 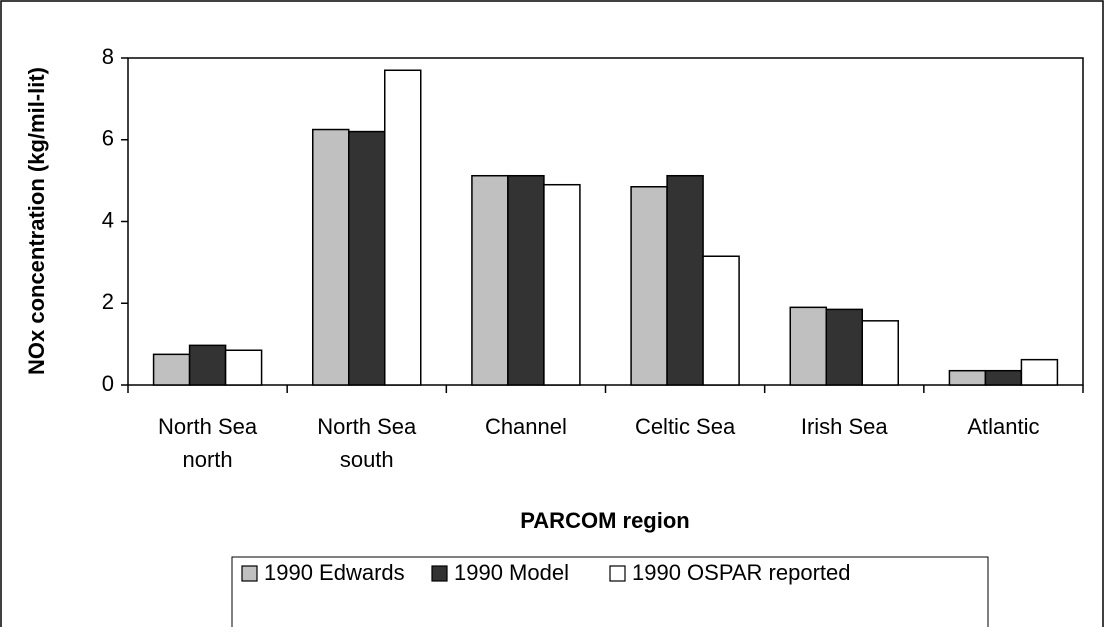 I want to click on x-tick-label: Atlantic, so click(x=1003, y=426).